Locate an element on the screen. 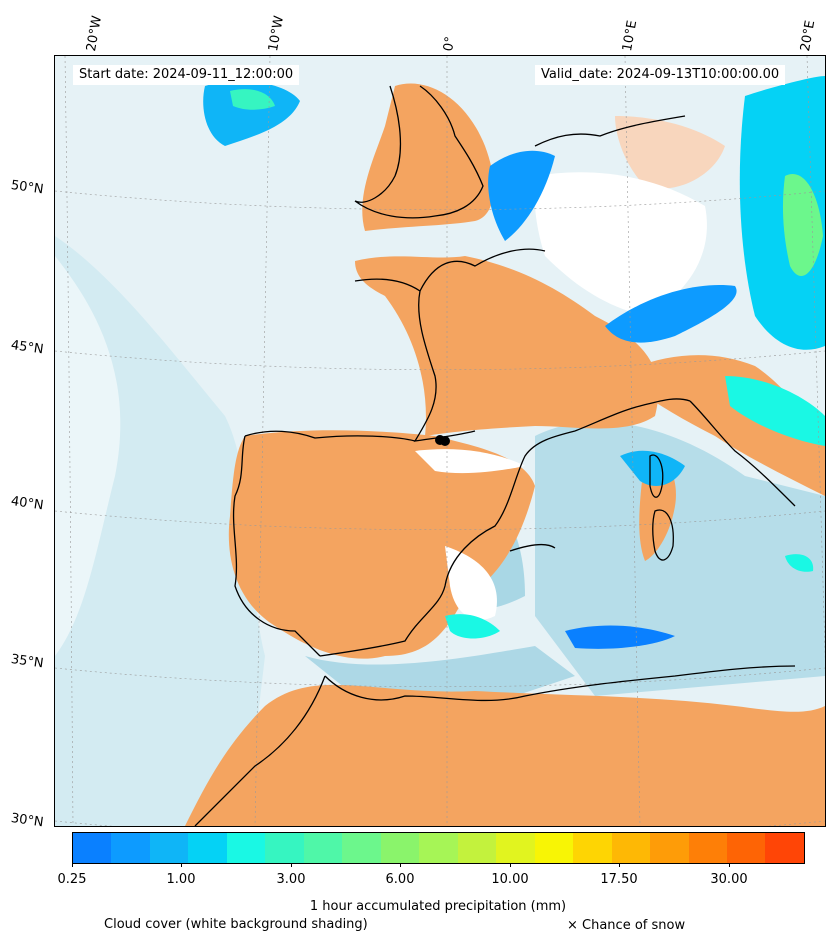 The image size is (832, 943). parallel-45n is located at coordinates (440, 360).